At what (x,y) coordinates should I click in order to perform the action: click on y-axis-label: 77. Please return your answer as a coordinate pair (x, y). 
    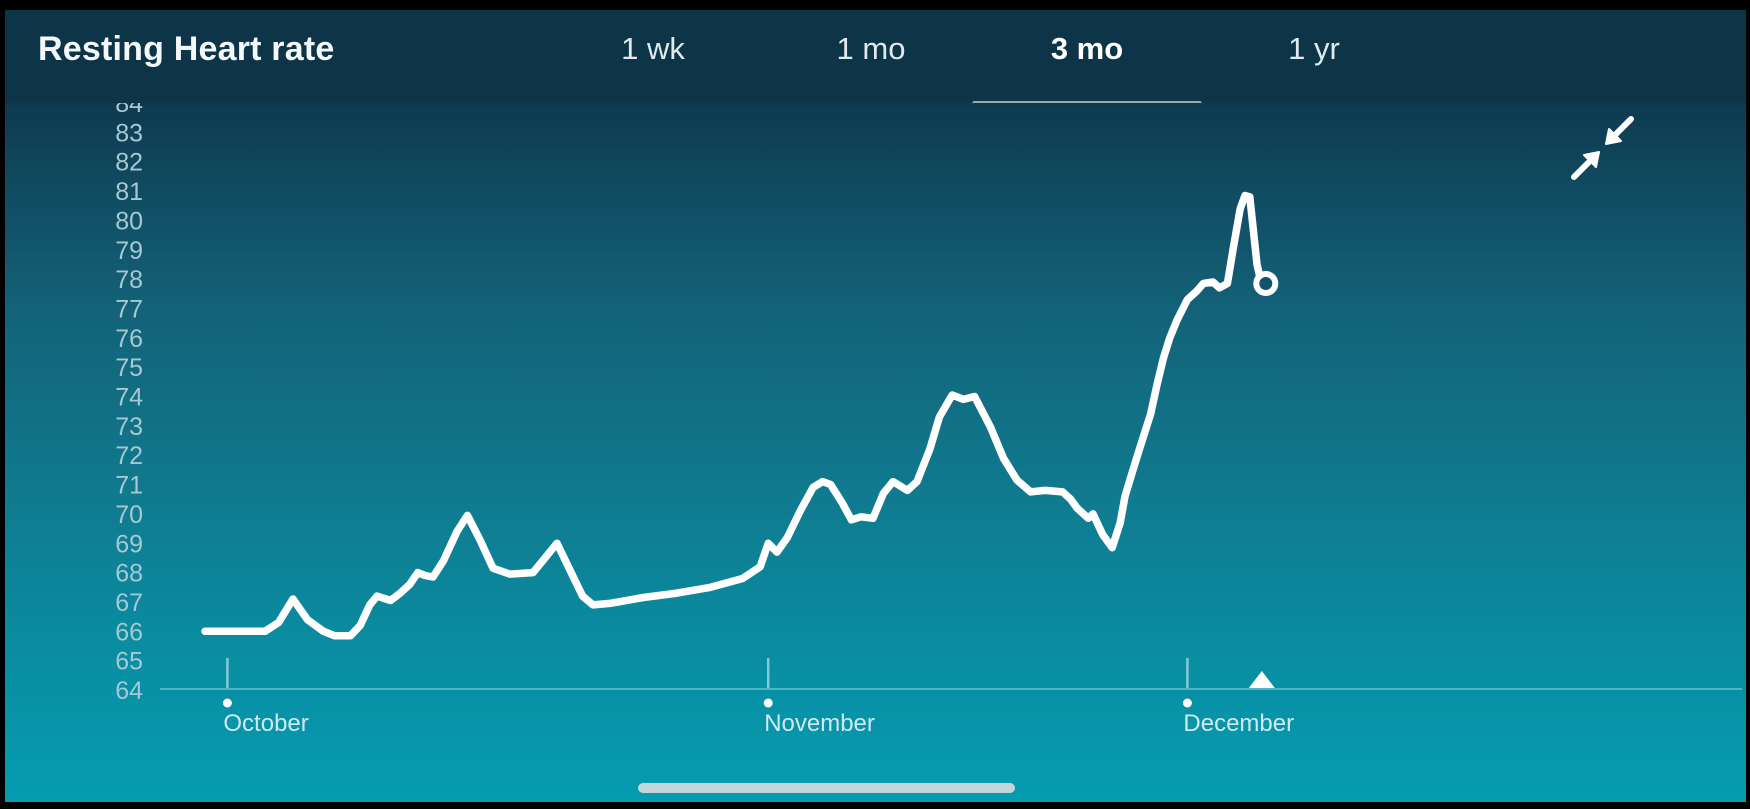
    Looking at the image, I should click on (129, 309).